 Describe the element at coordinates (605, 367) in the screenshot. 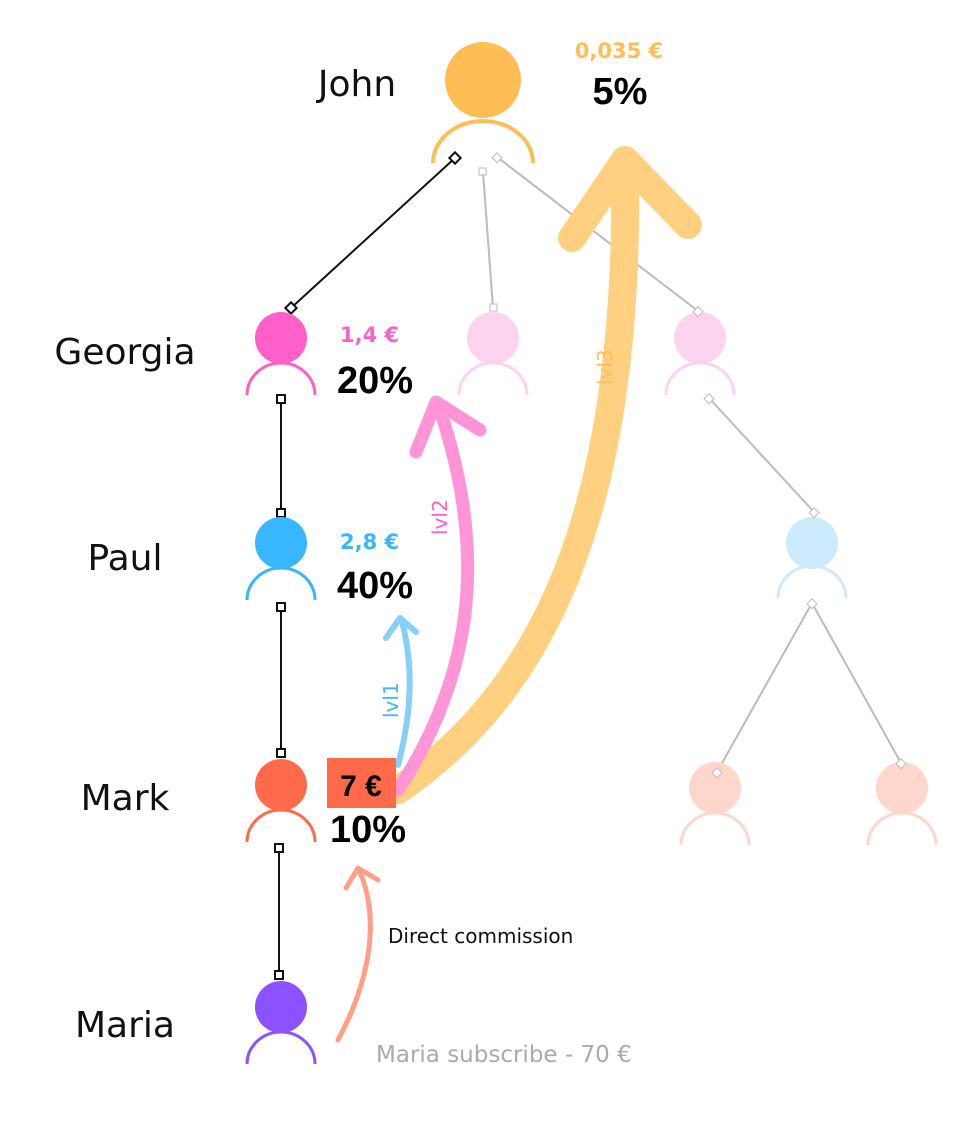

I see `arrow-label: lvl3` at that location.